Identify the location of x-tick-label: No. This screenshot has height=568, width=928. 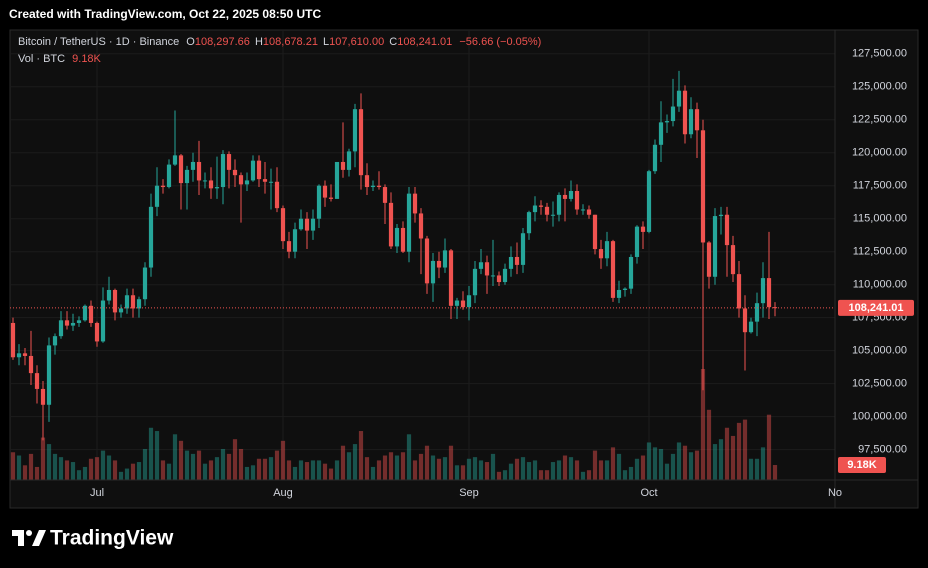
(835, 493).